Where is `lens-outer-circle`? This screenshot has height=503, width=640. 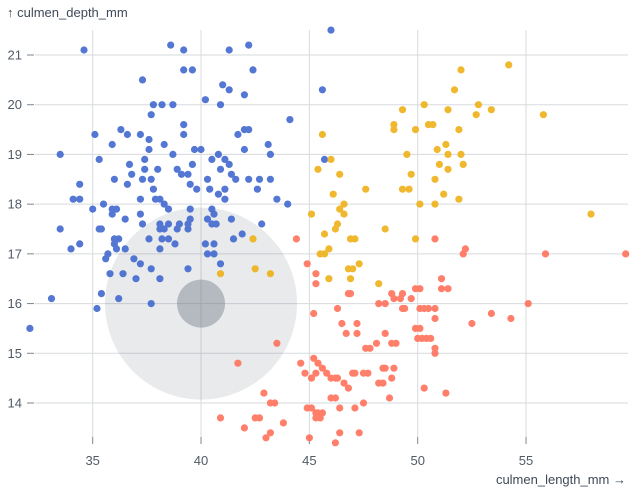
lens-outer-circle is located at coordinates (201, 303).